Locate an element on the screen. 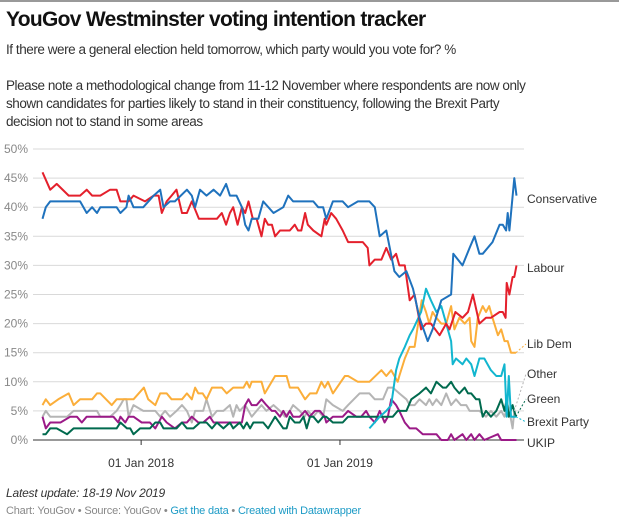  y-tick-label: 15% is located at coordinates (16, 353).